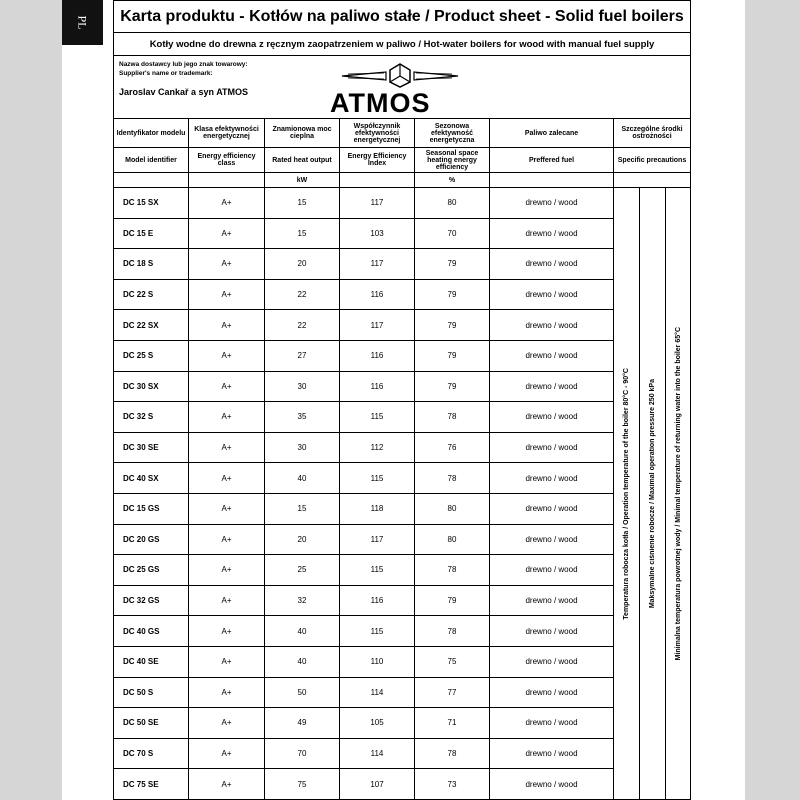 This screenshot has width=800, height=800. What do you see at coordinates (302, 600) in the screenshot?
I see `data-cell: 32` at bounding box center [302, 600].